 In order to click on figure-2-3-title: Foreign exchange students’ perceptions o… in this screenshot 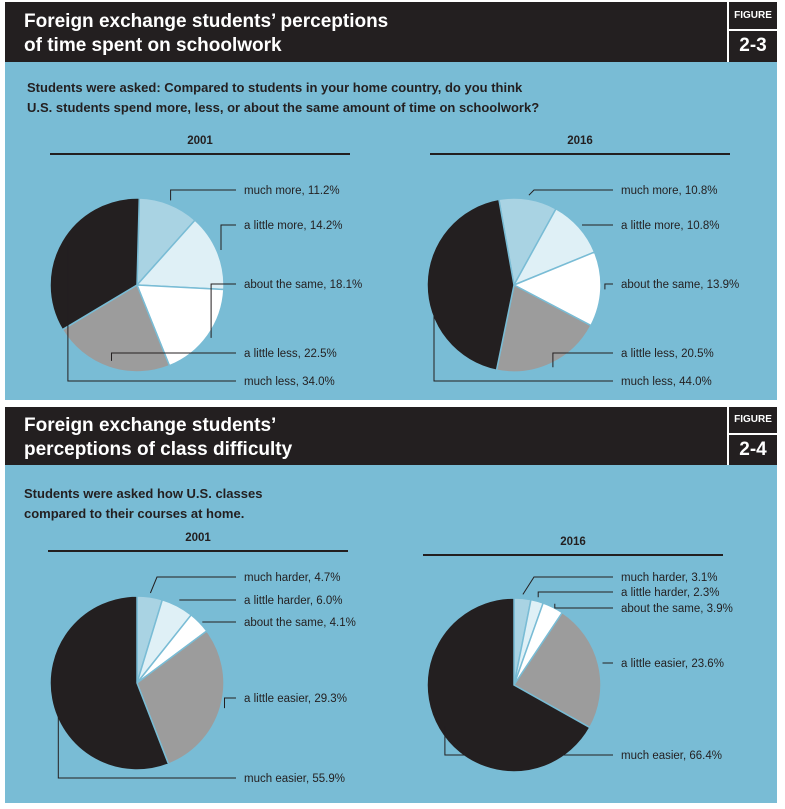, I will do `click(206, 33)`.